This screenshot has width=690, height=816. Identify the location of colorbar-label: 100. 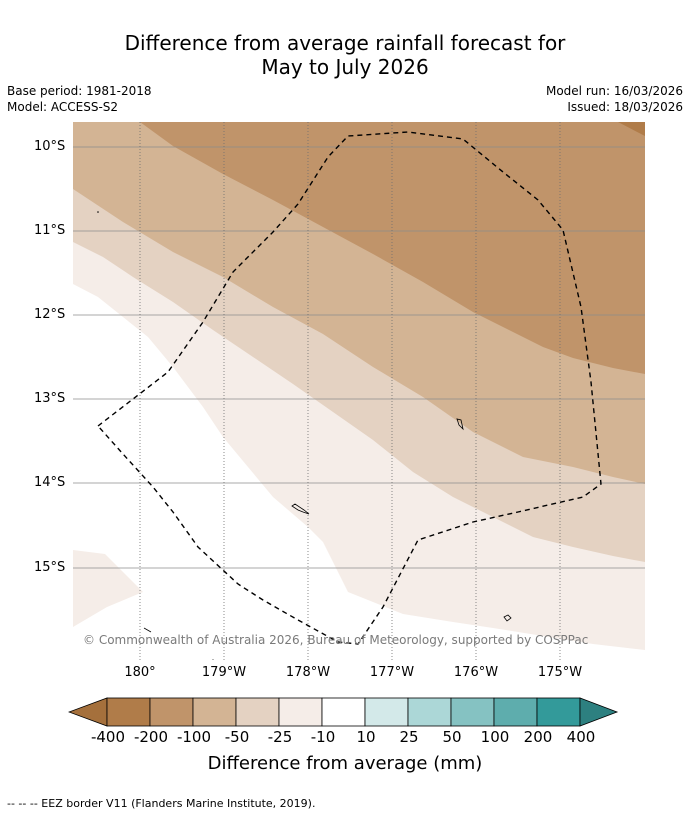
(495, 737).